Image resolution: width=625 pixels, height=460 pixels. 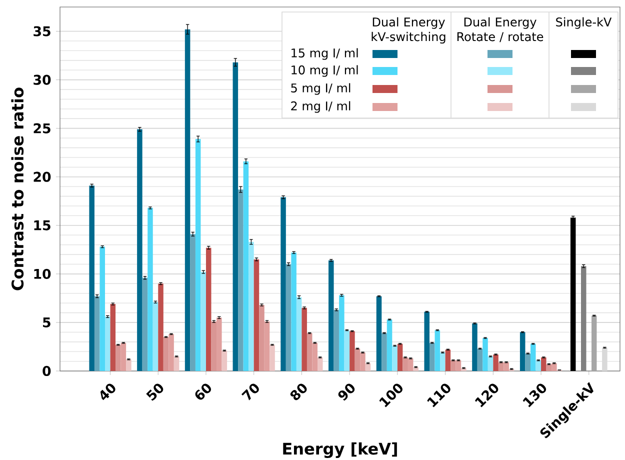 What do you see at coordinates (298, 392) in the screenshot?
I see `x-tick-label: 80` at bounding box center [298, 392].